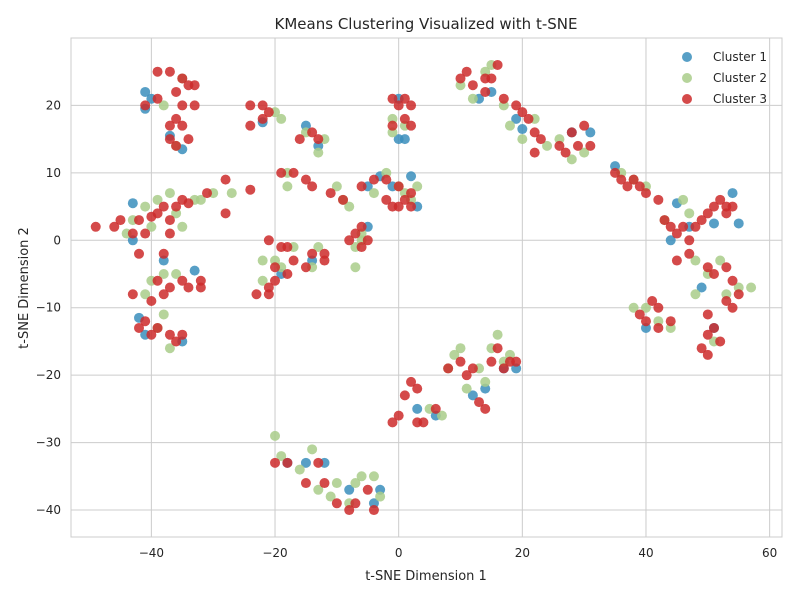 This screenshot has height=600, width=800. Describe the element at coordinates (740, 57) in the screenshot. I see `legend-label: Cluster 1` at that location.